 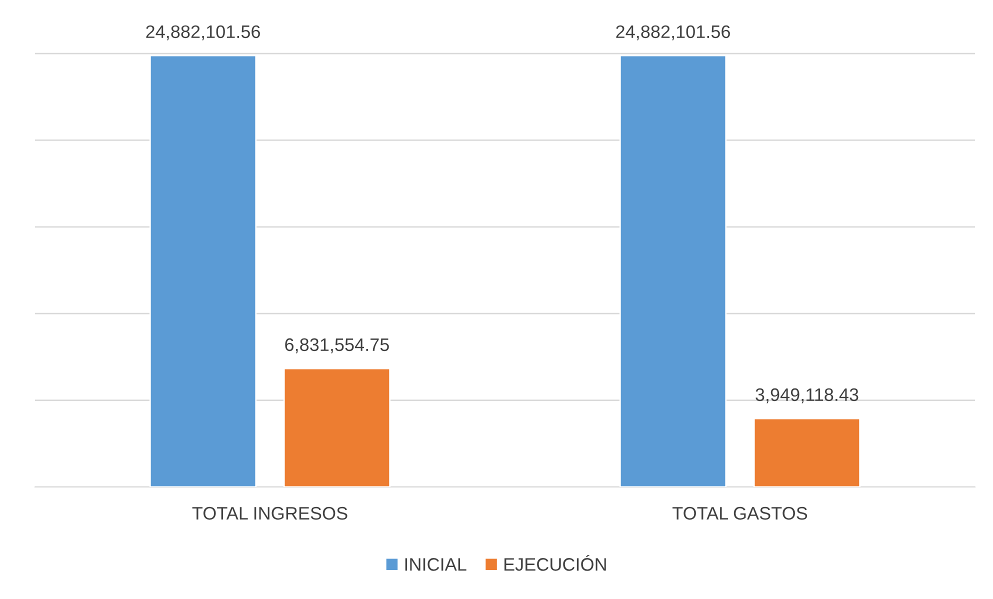 What do you see at coordinates (555, 563) in the screenshot?
I see `legend-label: EJECUCIÓN` at bounding box center [555, 563].